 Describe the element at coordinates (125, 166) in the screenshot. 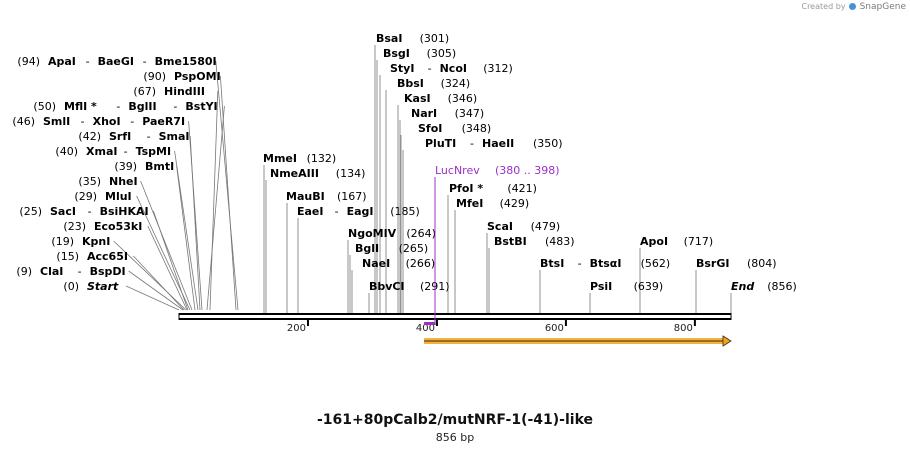

I see `site-position: (39)` at that location.